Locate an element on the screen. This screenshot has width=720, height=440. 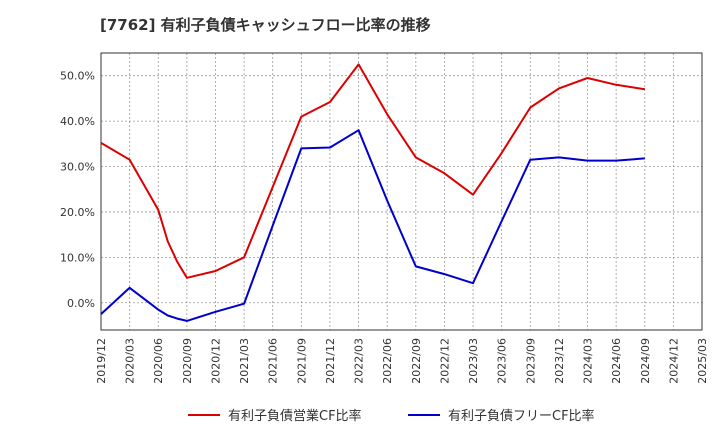
x-tick-label: 2020/12 is located at coordinates (215, 361).